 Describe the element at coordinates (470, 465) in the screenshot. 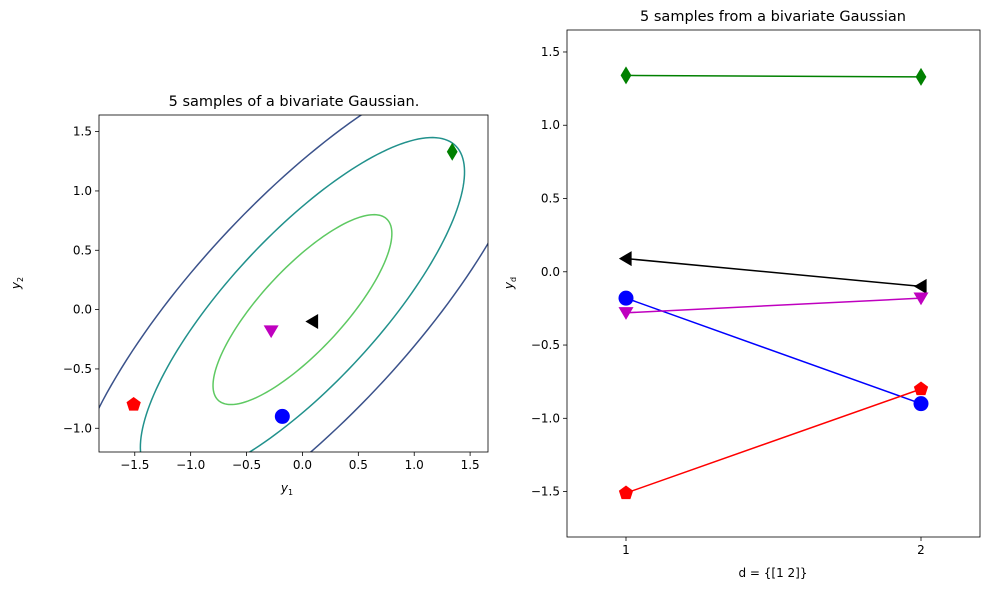

I see `left-x-tick-label: 1.5` at that location.